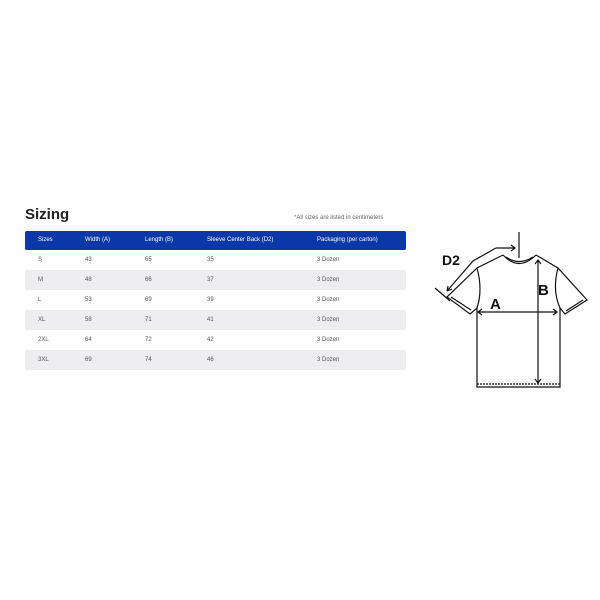 Image resolution: width=600 pixels, height=600 pixels. Describe the element at coordinates (347, 240) in the screenshot. I see `header-cell: Packaging (per carton)` at that location.